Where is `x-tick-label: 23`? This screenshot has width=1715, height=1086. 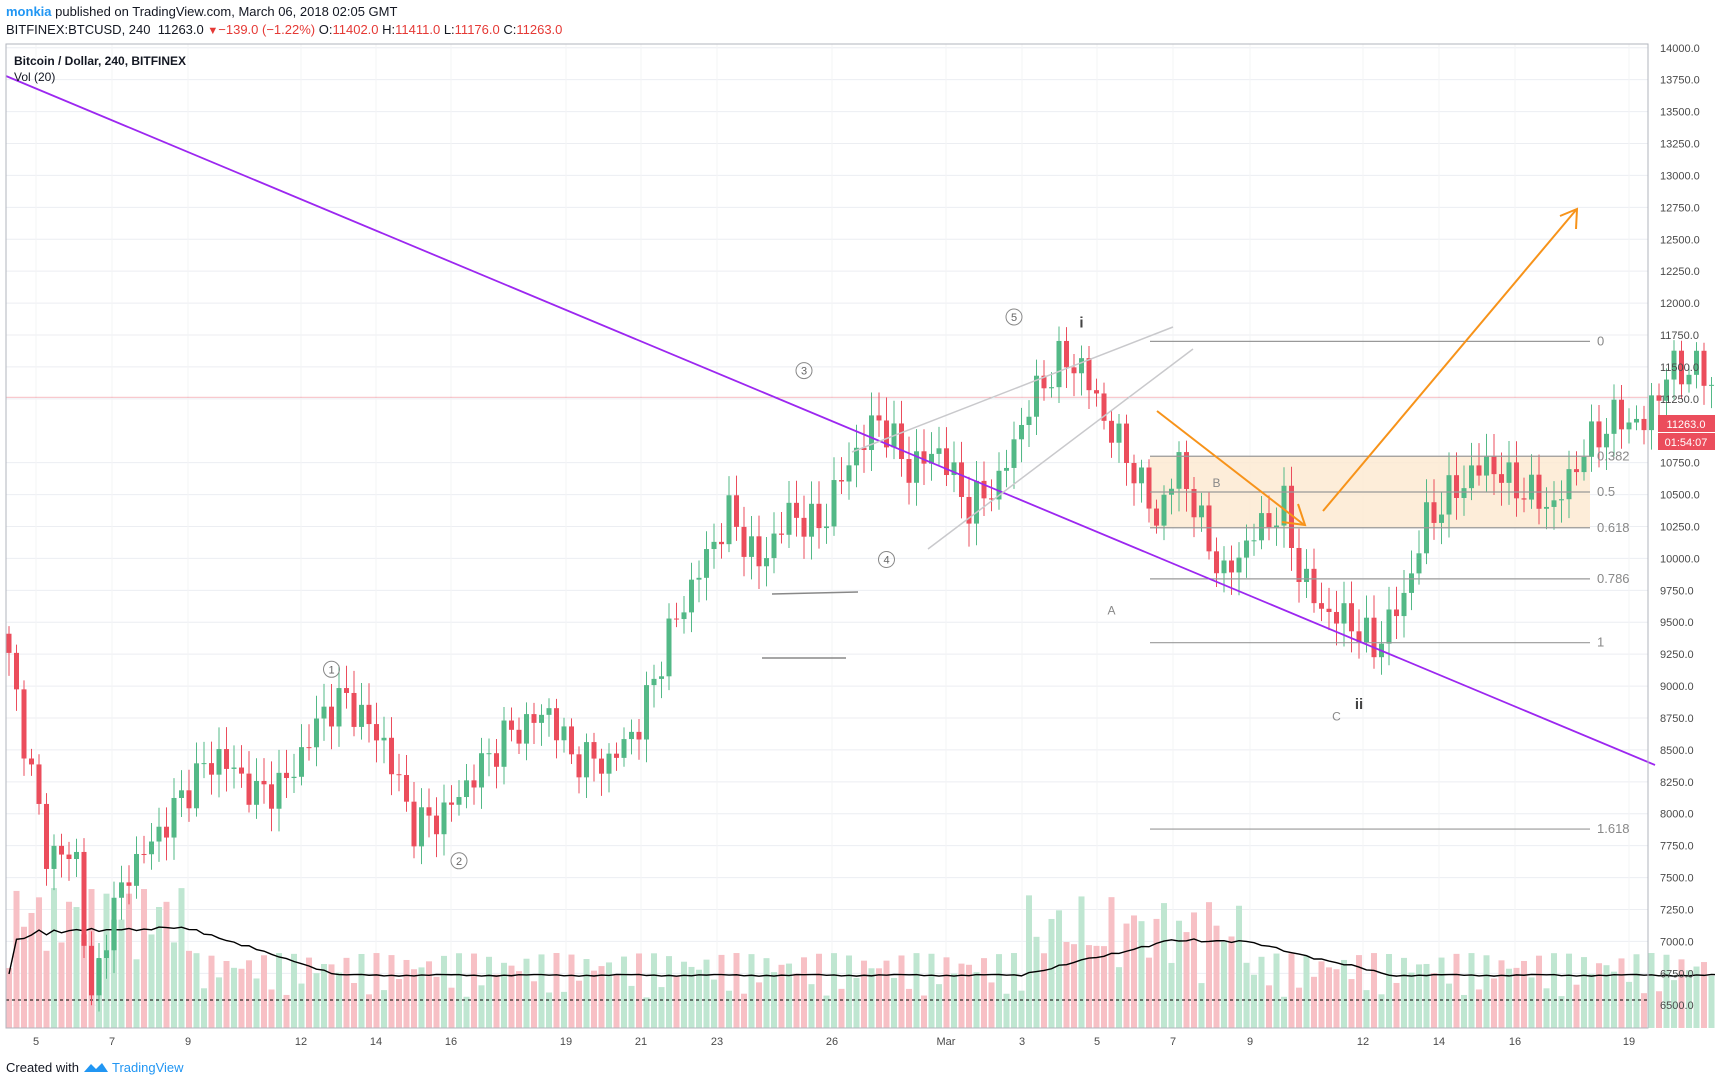
x-tick-label: 23 is located at coordinates (717, 1042).